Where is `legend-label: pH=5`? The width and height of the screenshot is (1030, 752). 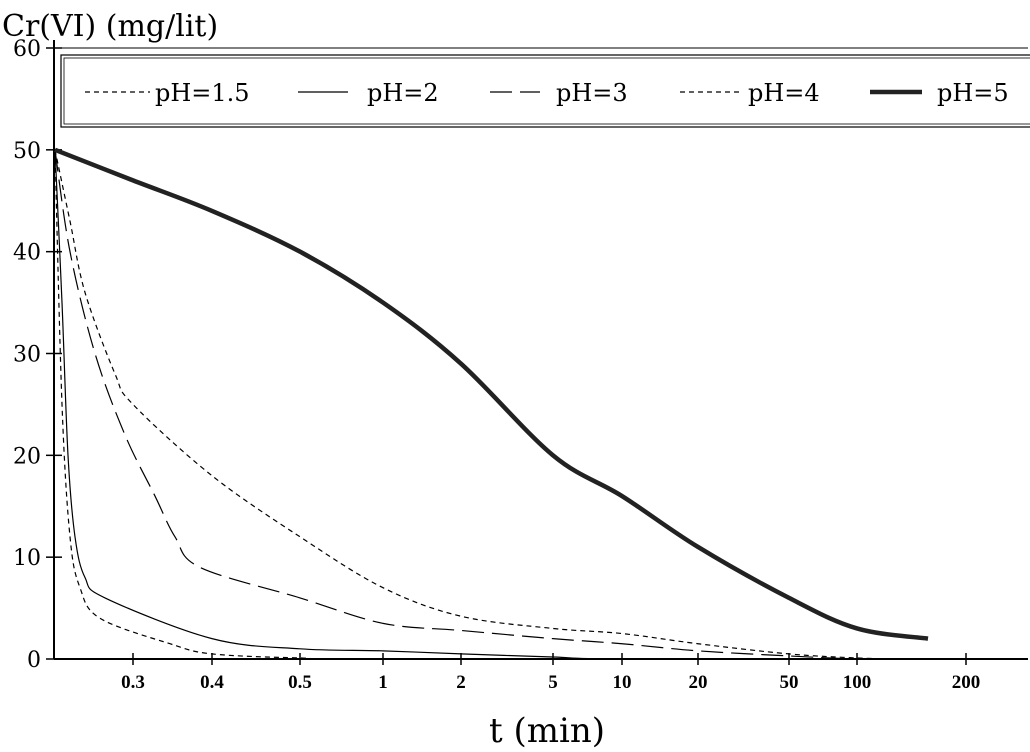 legend-label: pH=5 is located at coordinates (973, 93).